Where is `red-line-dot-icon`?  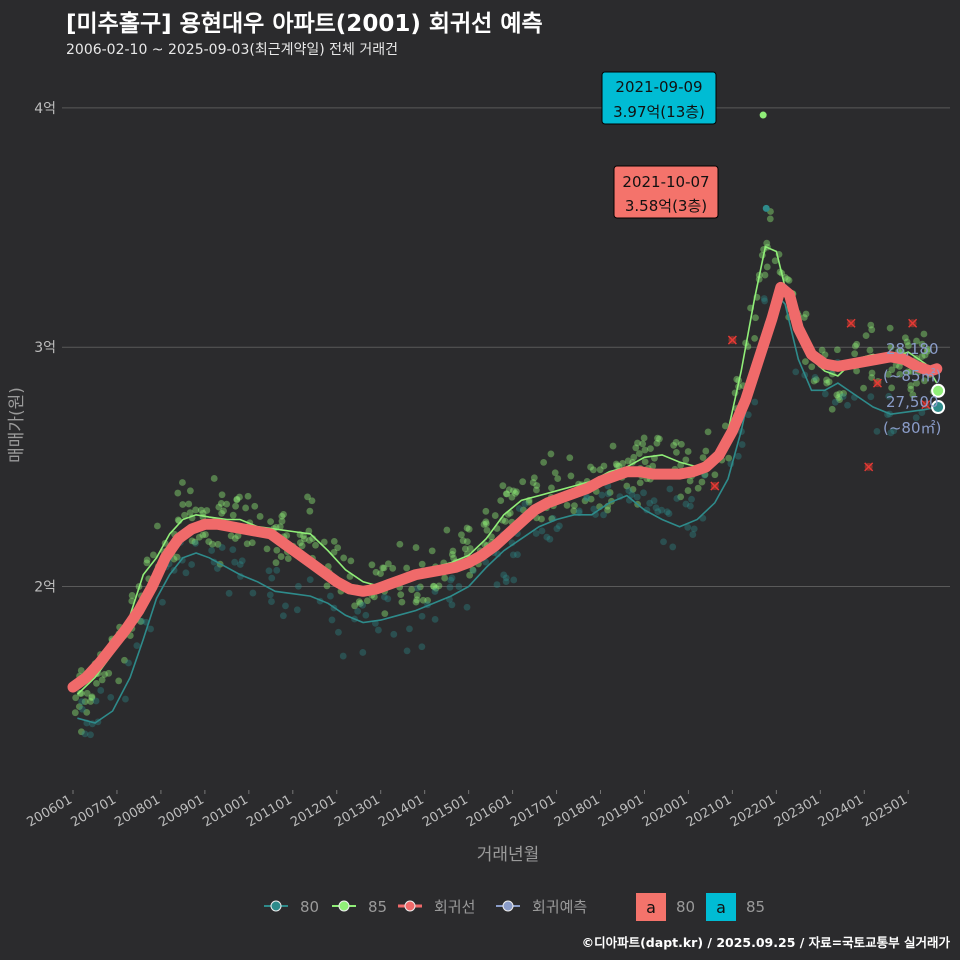
red-line-dot-icon is located at coordinates (410, 906).